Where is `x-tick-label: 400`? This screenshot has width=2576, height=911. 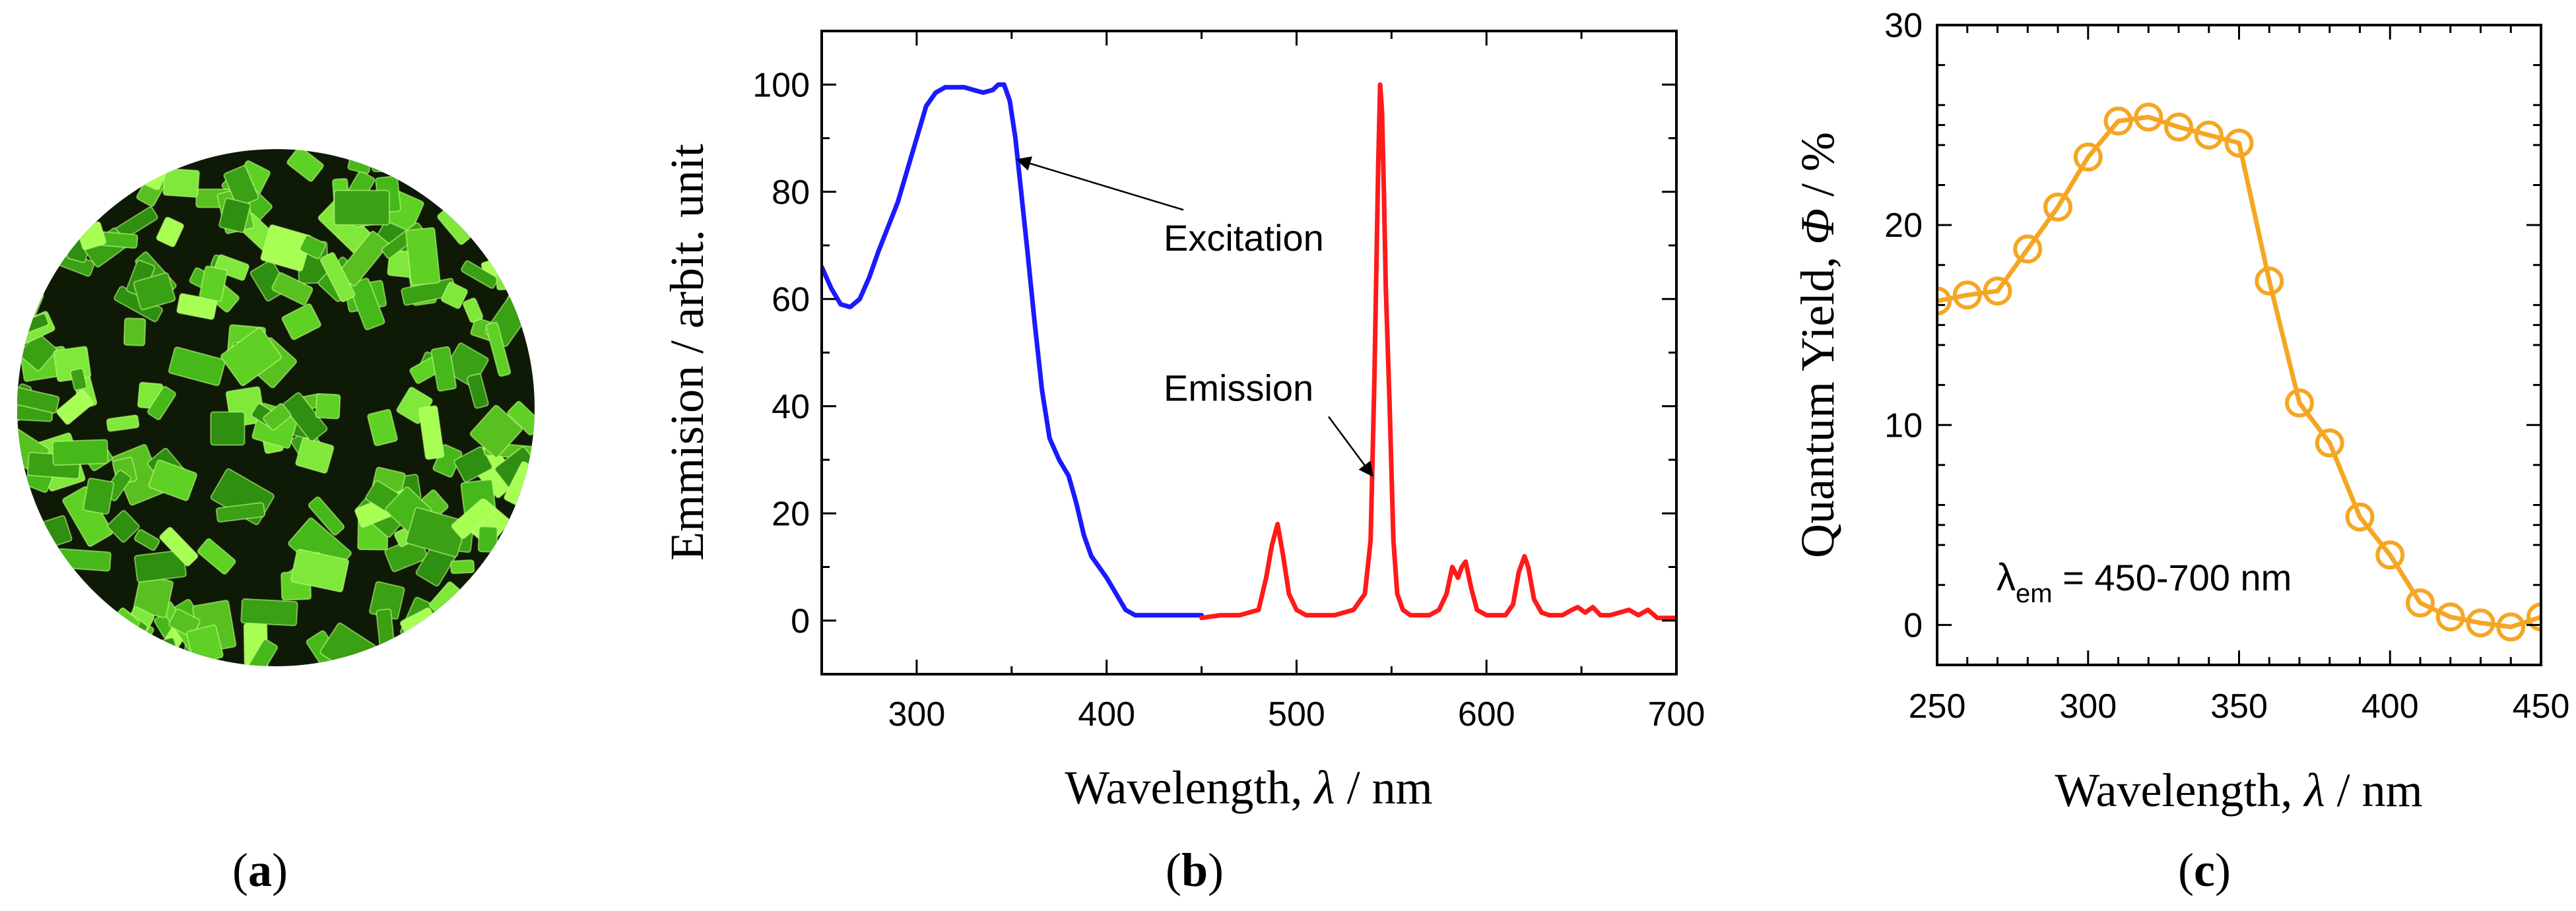
x-tick-label: 400 is located at coordinates (2390, 706).